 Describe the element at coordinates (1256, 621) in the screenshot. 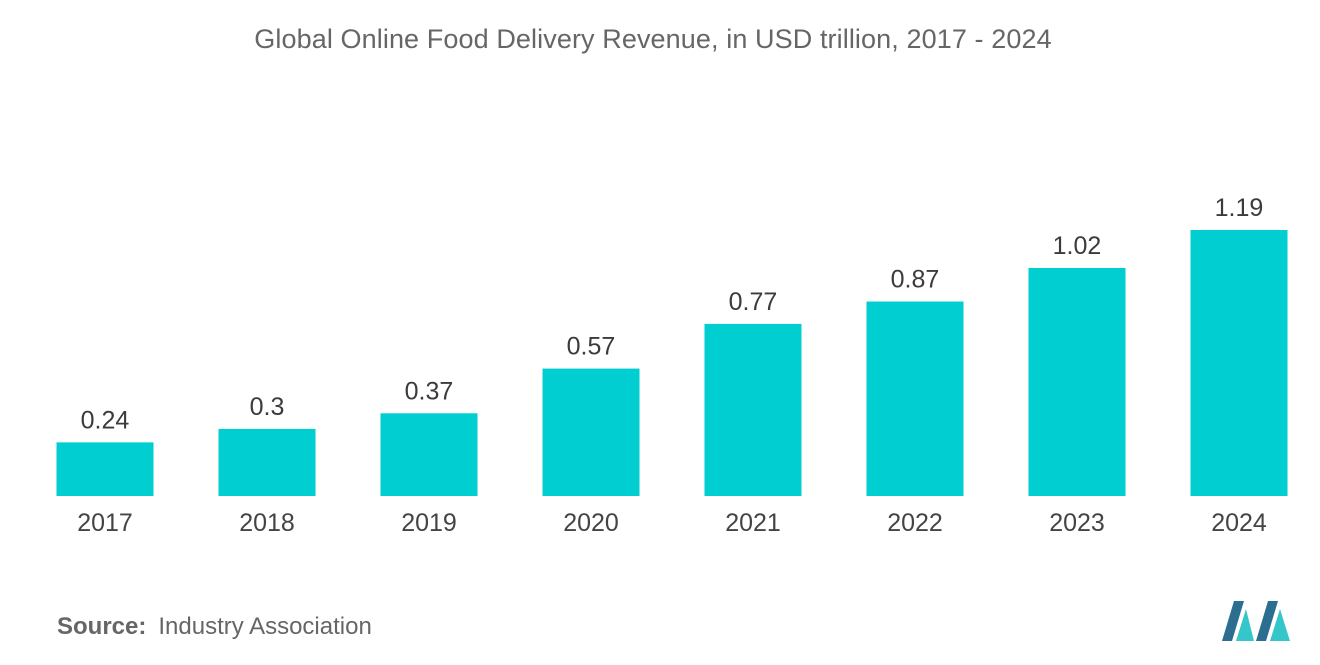

I see `mordor-intelligence-logo-icon` at that location.